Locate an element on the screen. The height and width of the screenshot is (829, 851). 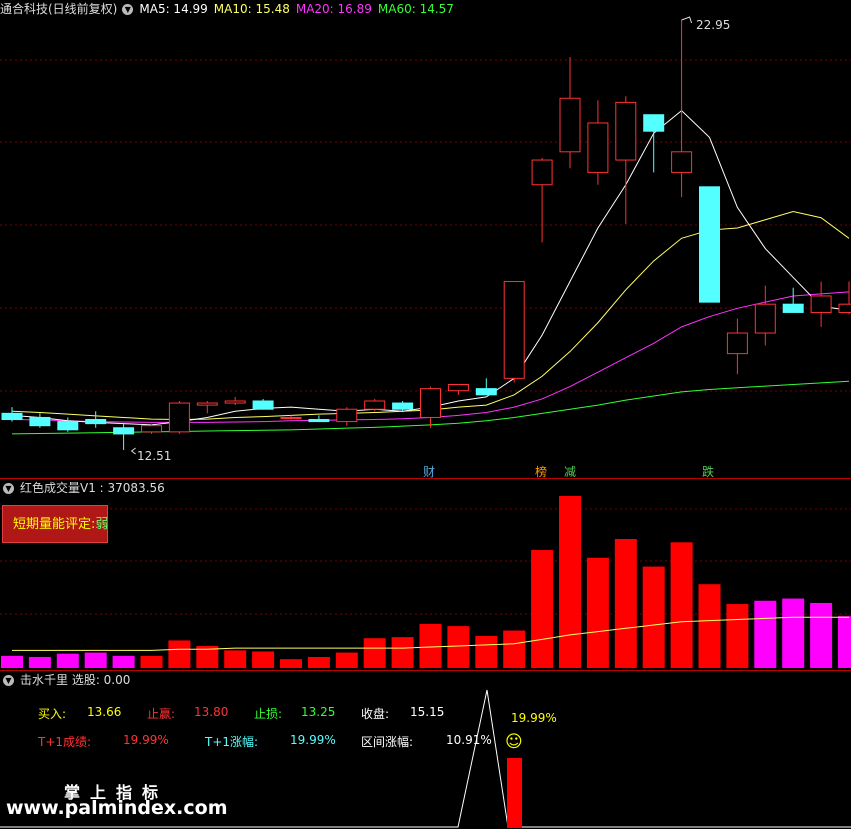
buy-key: 买入: is located at coordinates (52, 714).